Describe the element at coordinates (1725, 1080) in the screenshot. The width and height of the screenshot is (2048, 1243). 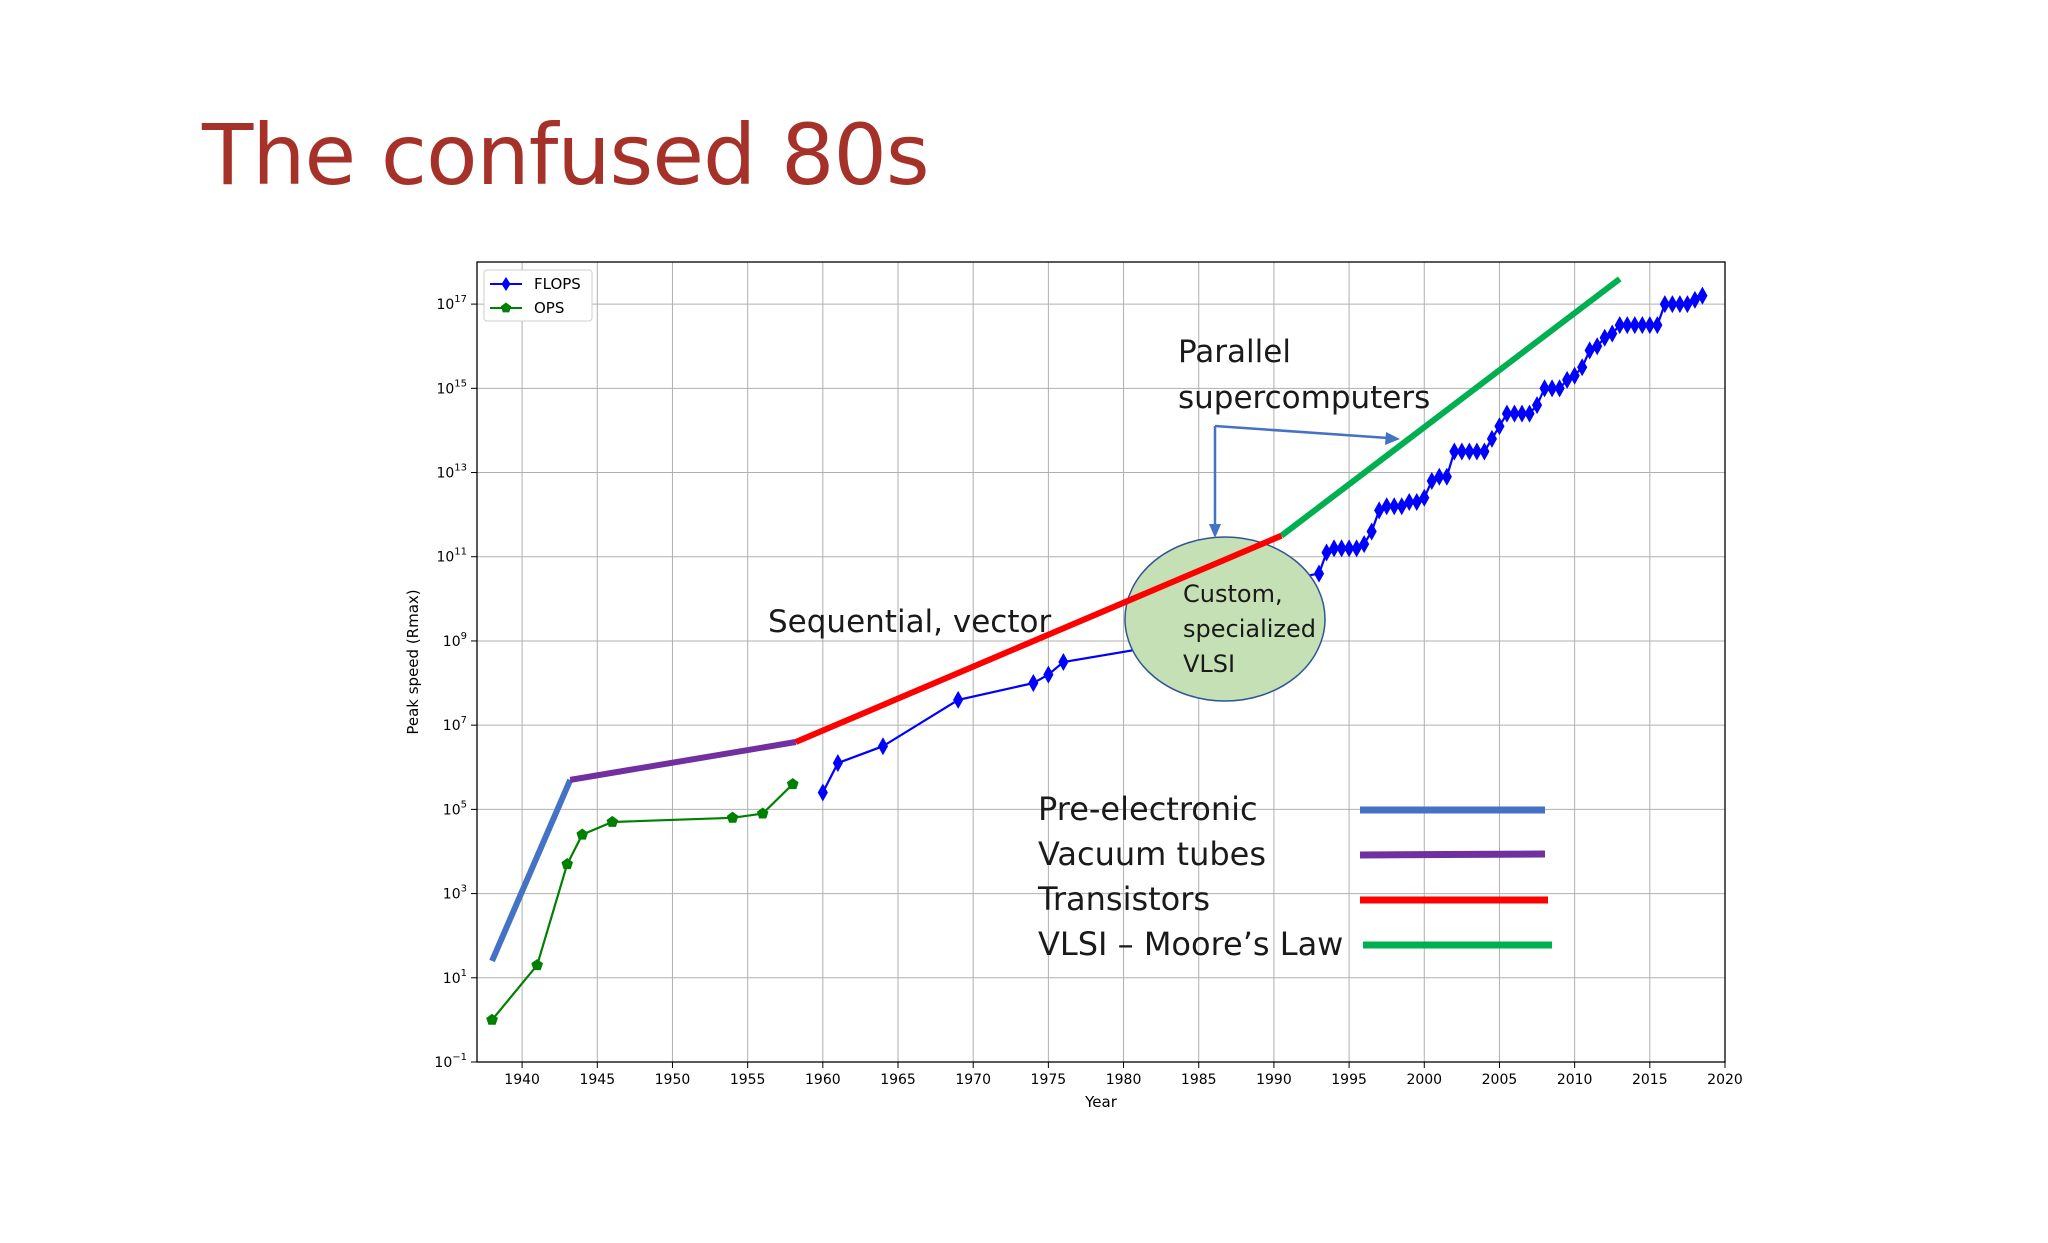
I see `x-tick-label: 2020` at that location.